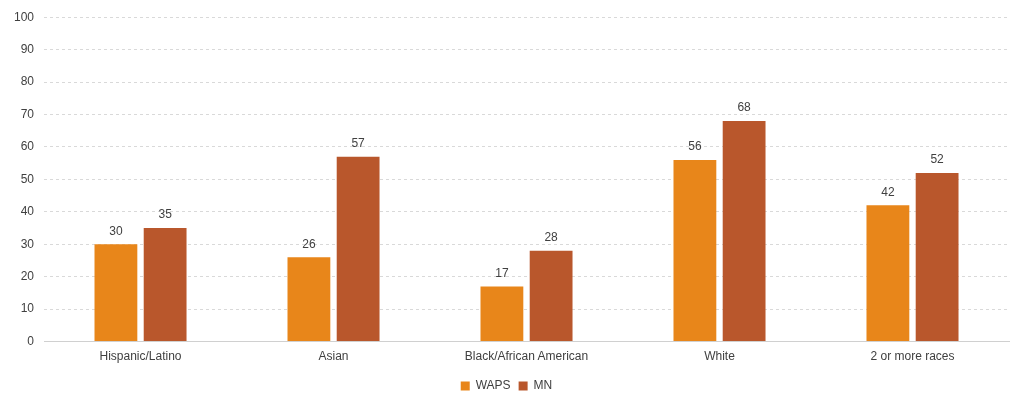 Image resolution: width=1017 pixels, height=402 pixels. I want to click on legend-label: WAPS, so click(493, 385).